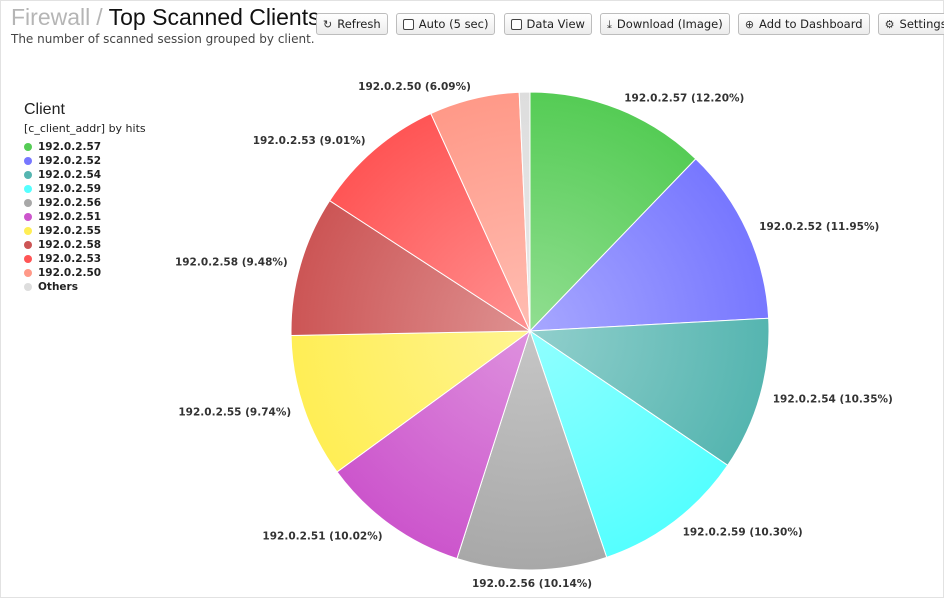 The width and height of the screenshot is (944, 598). What do you see at coordinates (70, 147) in the screenshot?
I see `legend-label: 192.0.2.57` at bounding box center [70, 147].